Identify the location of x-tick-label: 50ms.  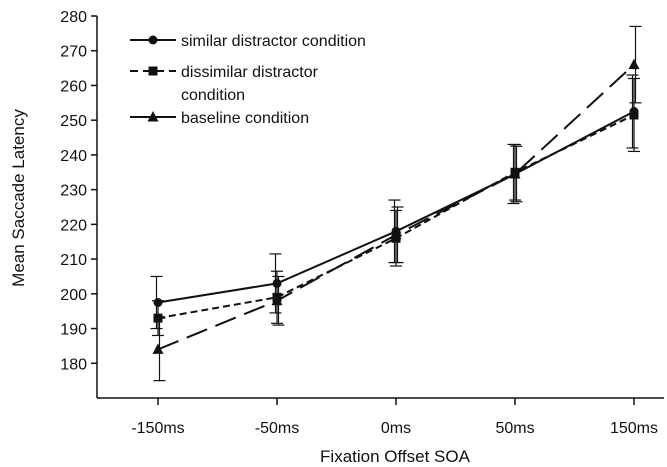
(514, 428).